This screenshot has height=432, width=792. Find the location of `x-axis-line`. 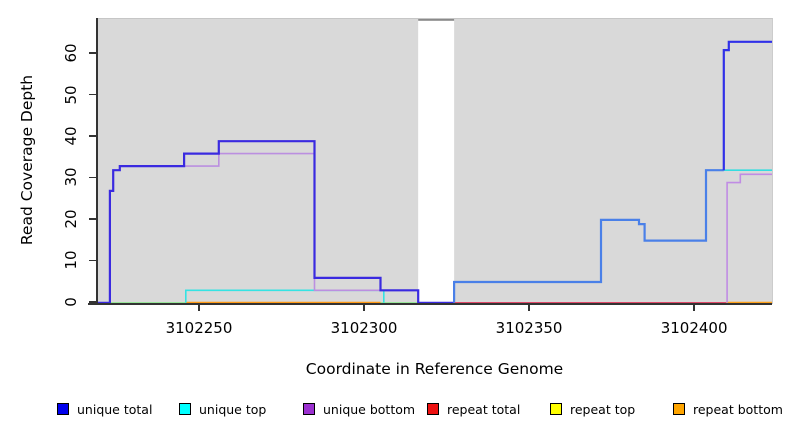

x-axis-line is located at coordinates (430, 304).